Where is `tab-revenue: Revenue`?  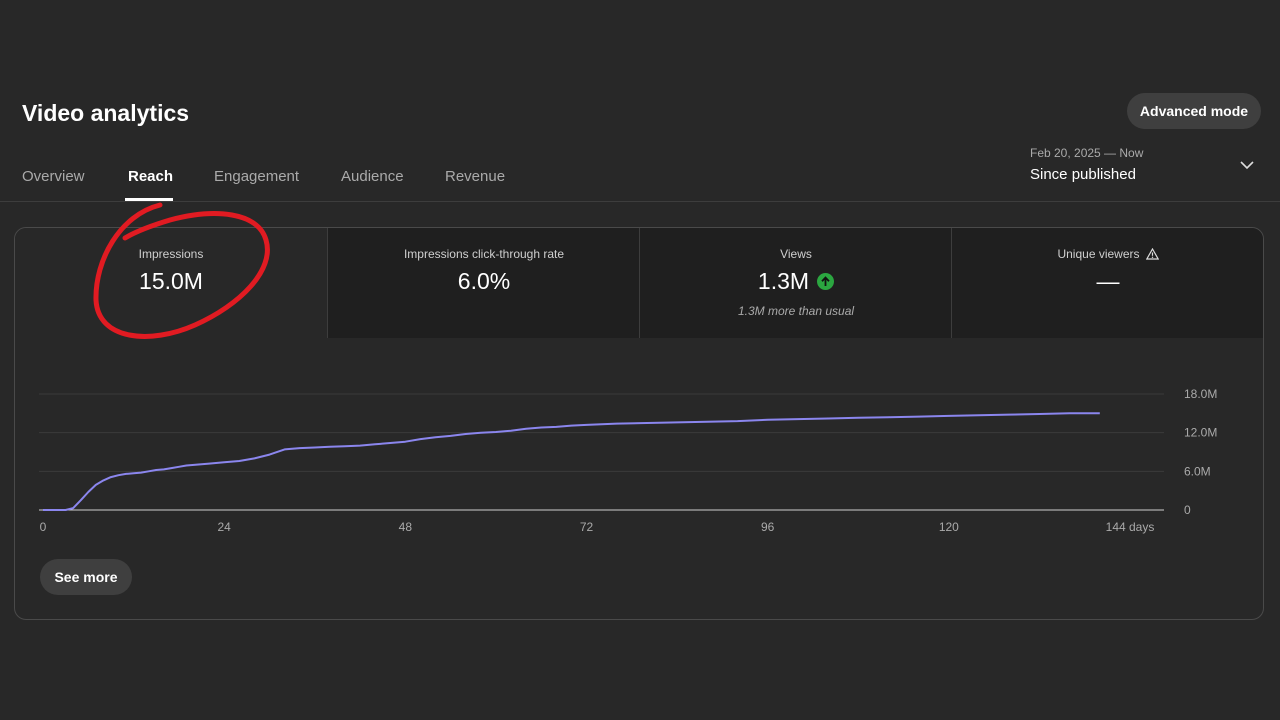
tab-revenue: Revenue is located at coordinates (475, 176).